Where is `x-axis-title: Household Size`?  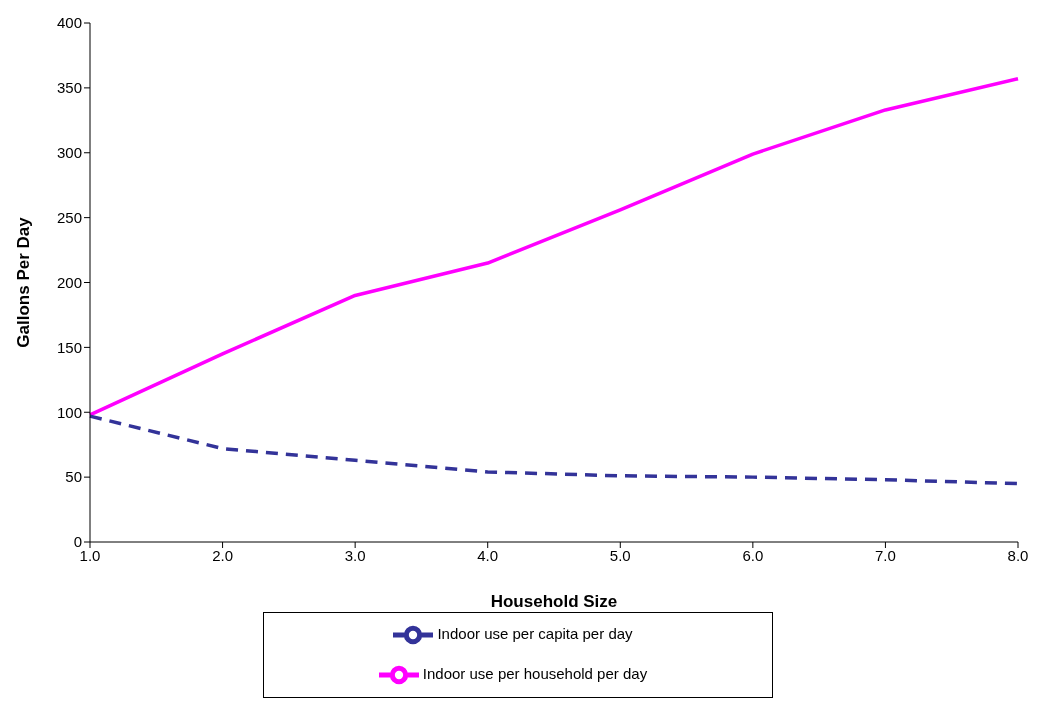 x-axis-title: Household Size is located at coordinates (554, 601).